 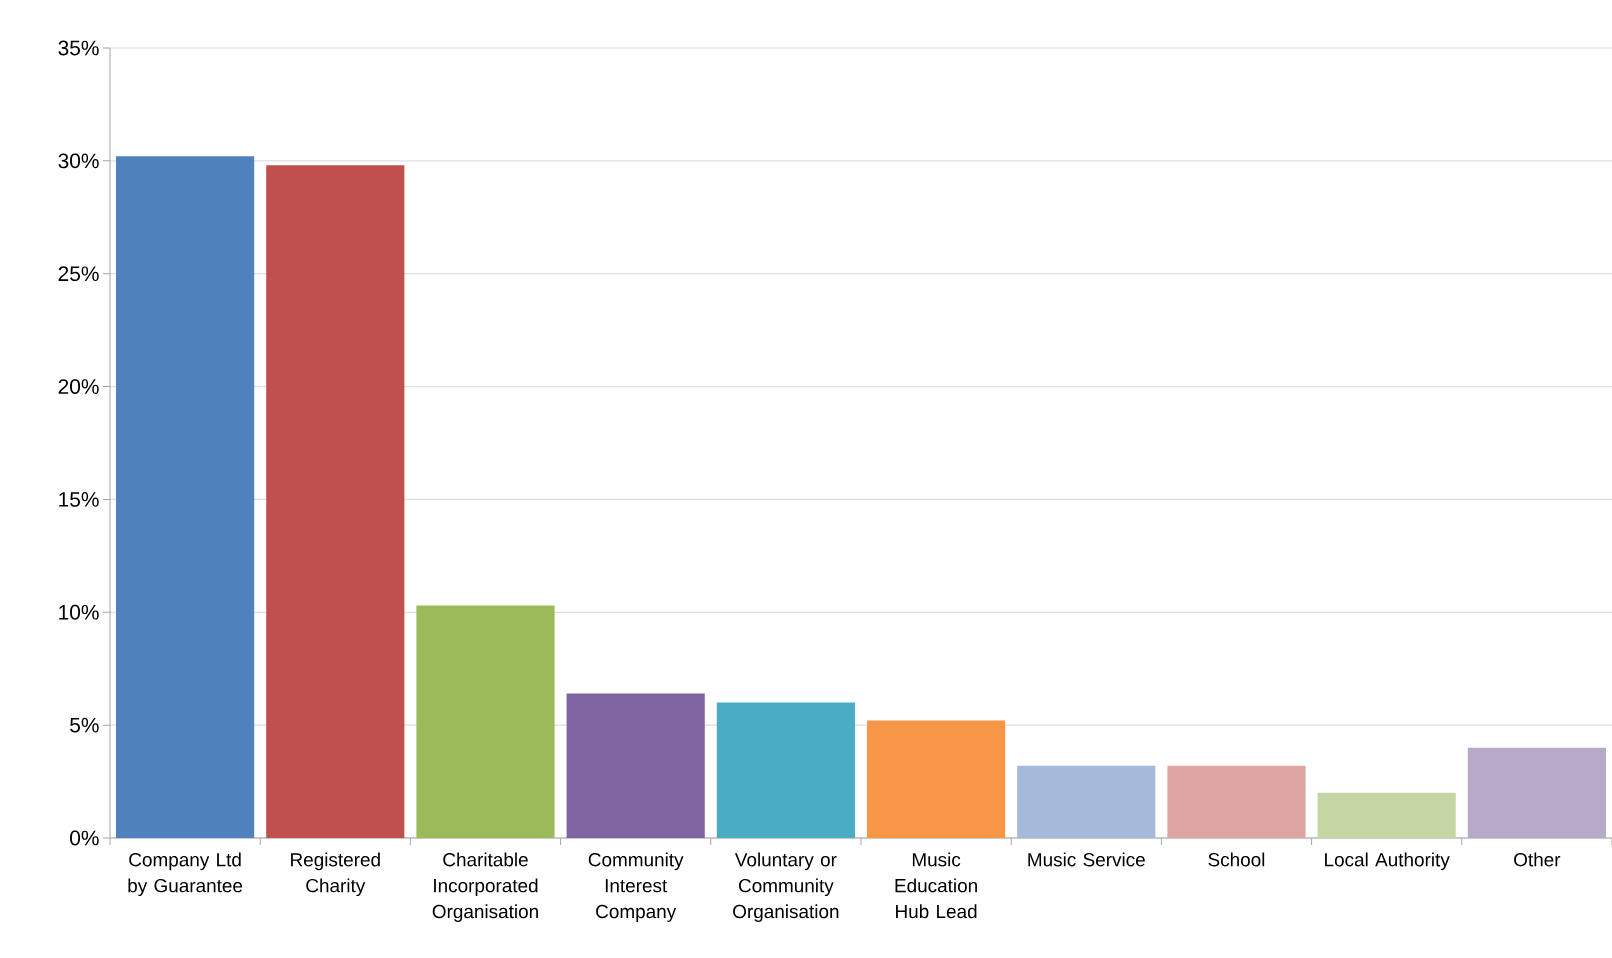 What do you see at coordinates (1236, 859) in the screenshot?
I see `x-tick-label: School` at bounding box center [1236, 859].